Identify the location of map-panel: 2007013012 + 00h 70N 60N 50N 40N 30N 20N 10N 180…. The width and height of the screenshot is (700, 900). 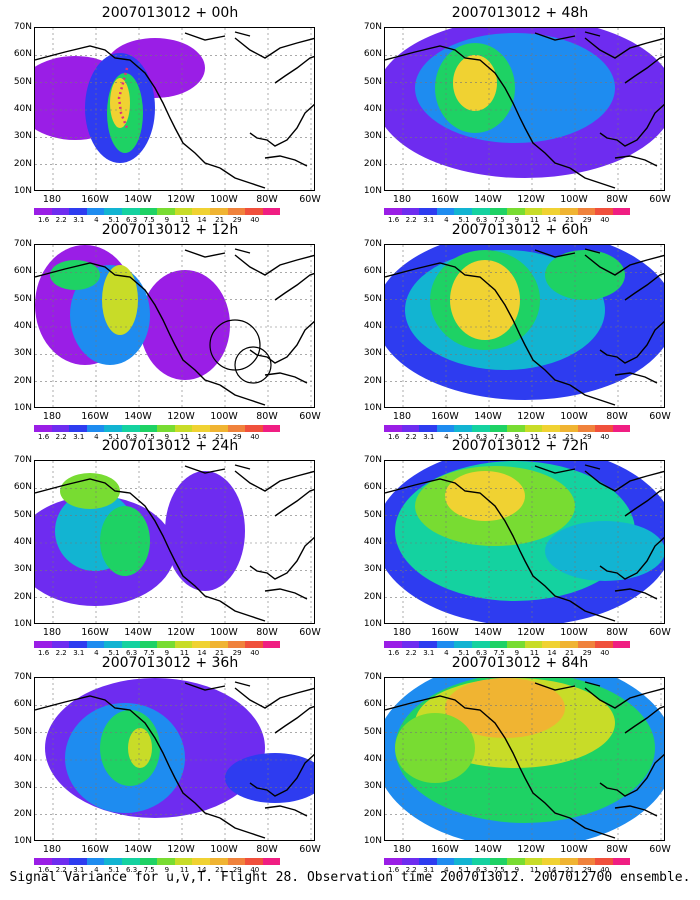
(170, 114).